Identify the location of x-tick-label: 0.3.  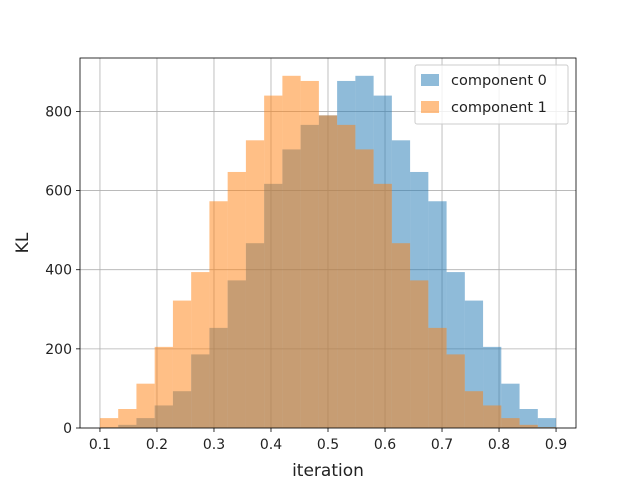
(214, 445).